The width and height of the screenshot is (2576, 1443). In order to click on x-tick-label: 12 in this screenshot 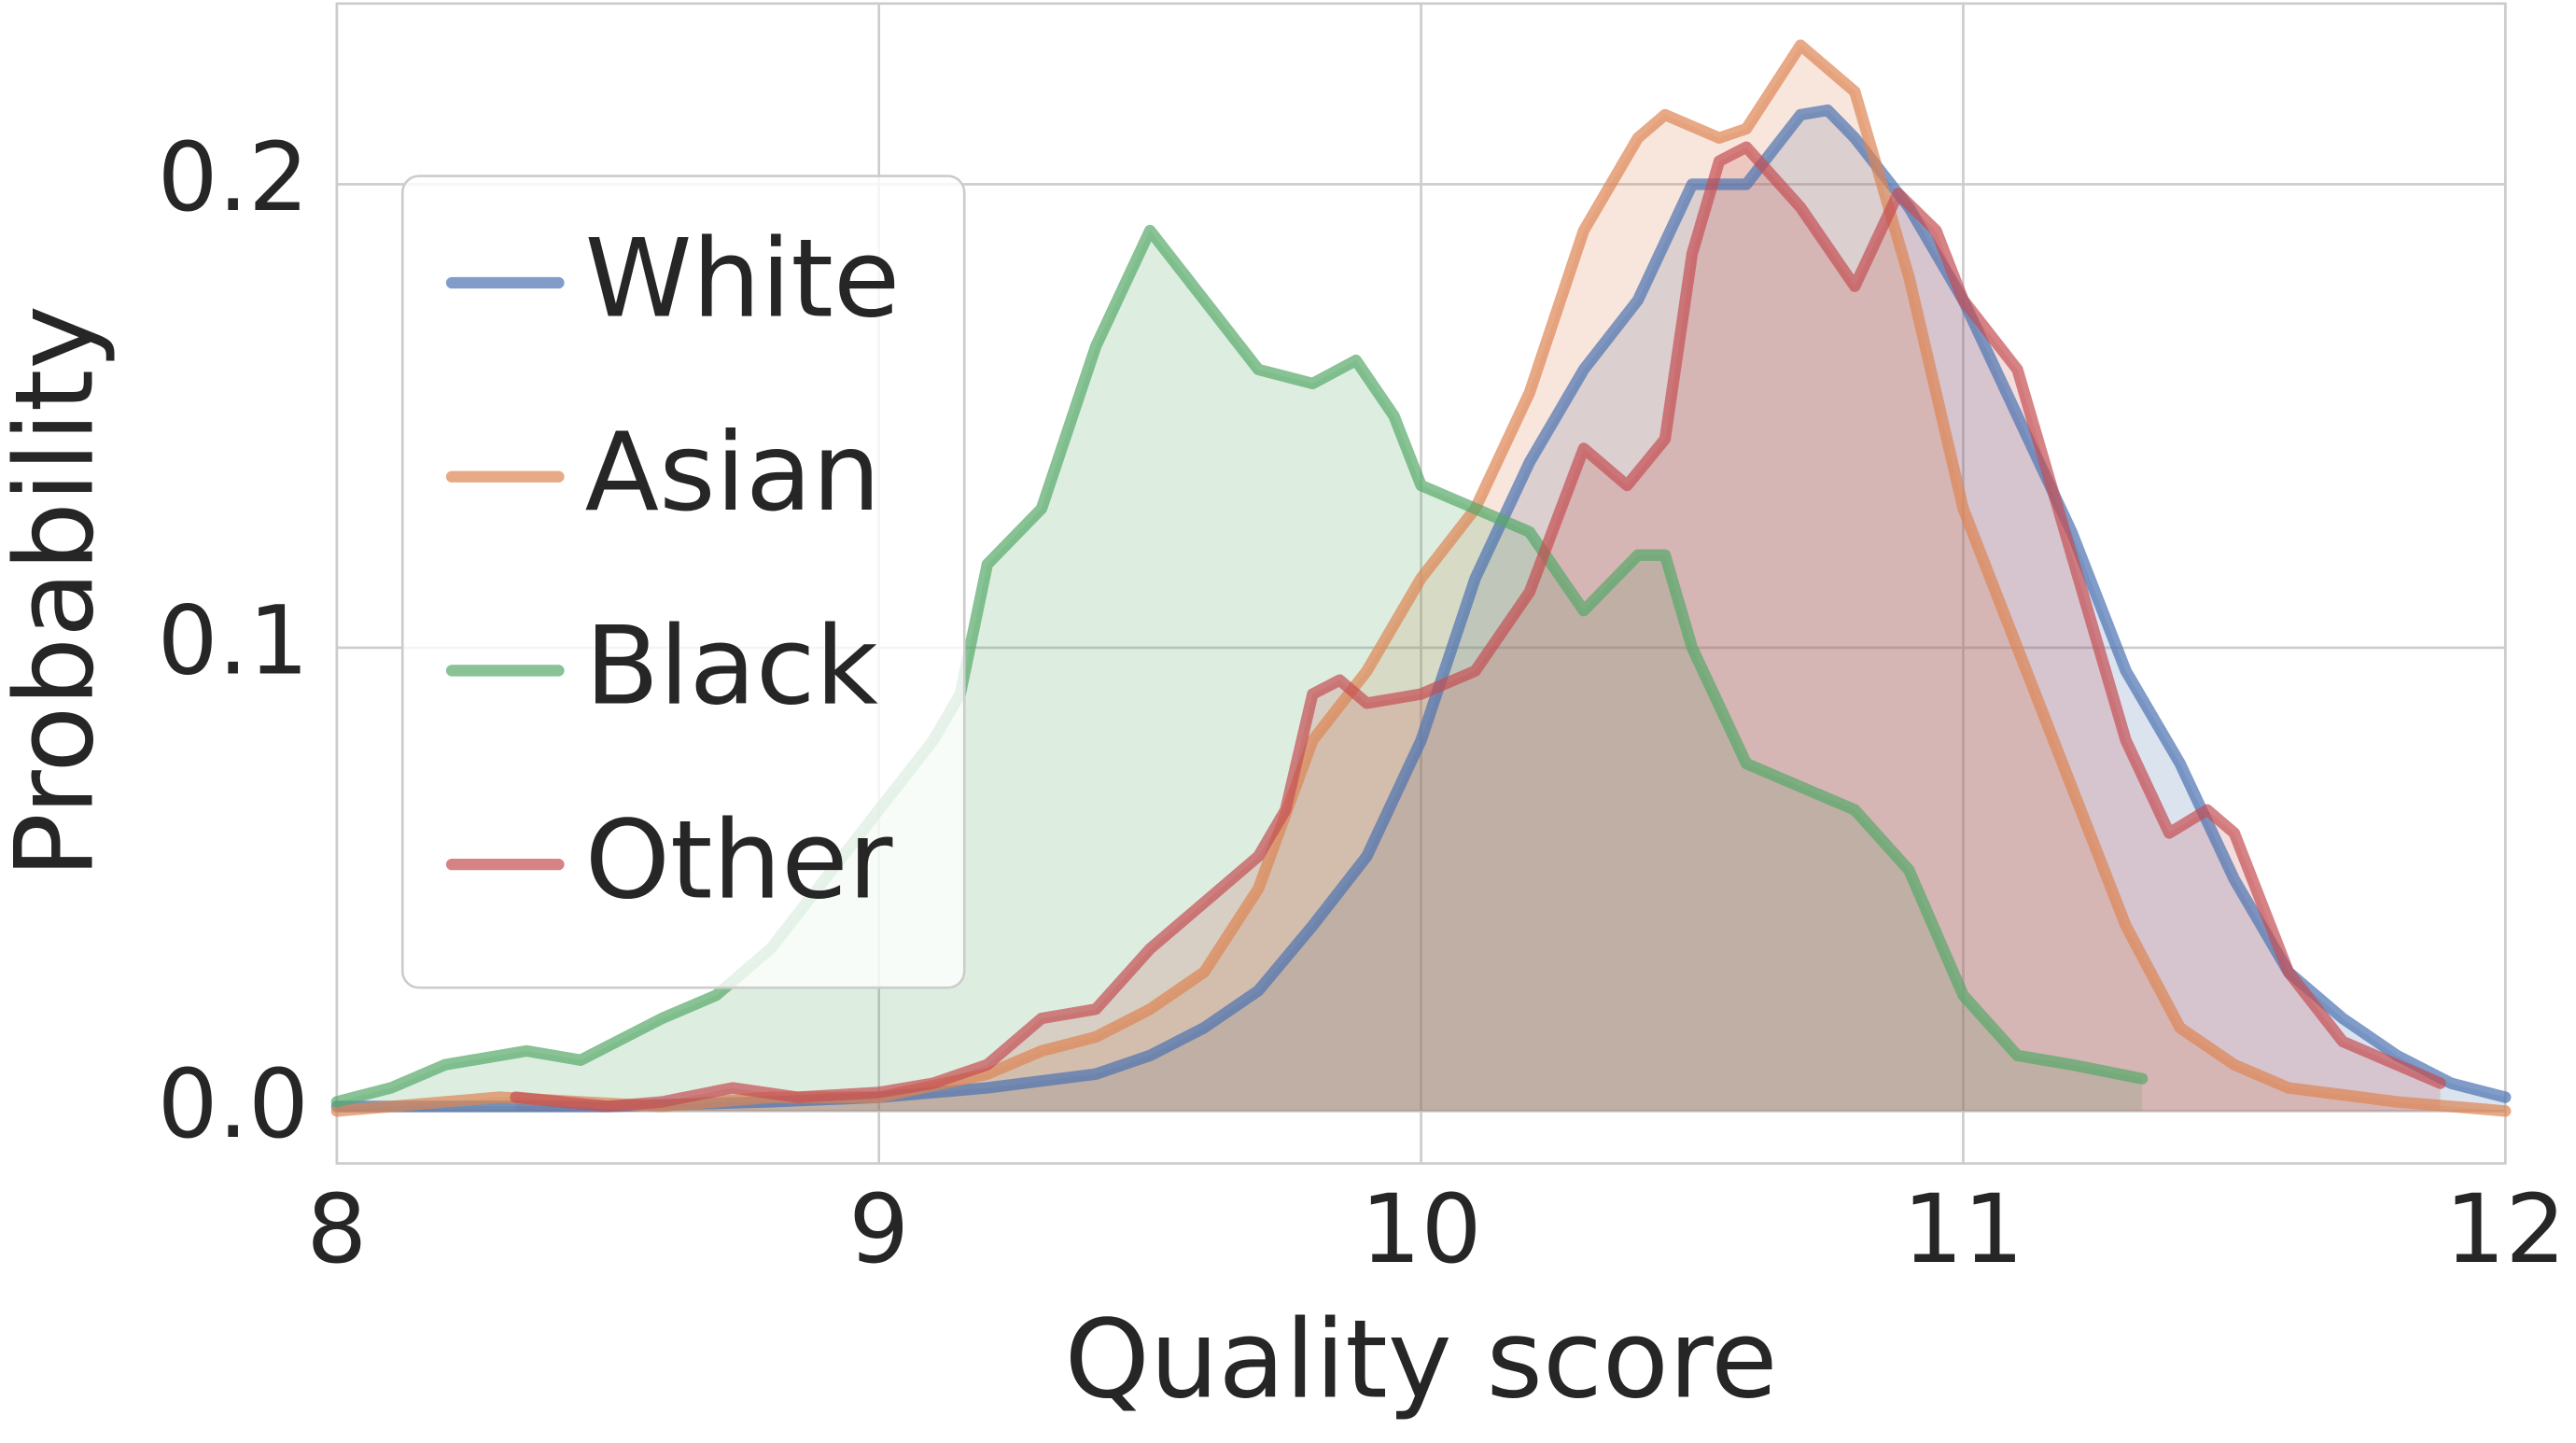, I will do `click(2505, 1229)`.